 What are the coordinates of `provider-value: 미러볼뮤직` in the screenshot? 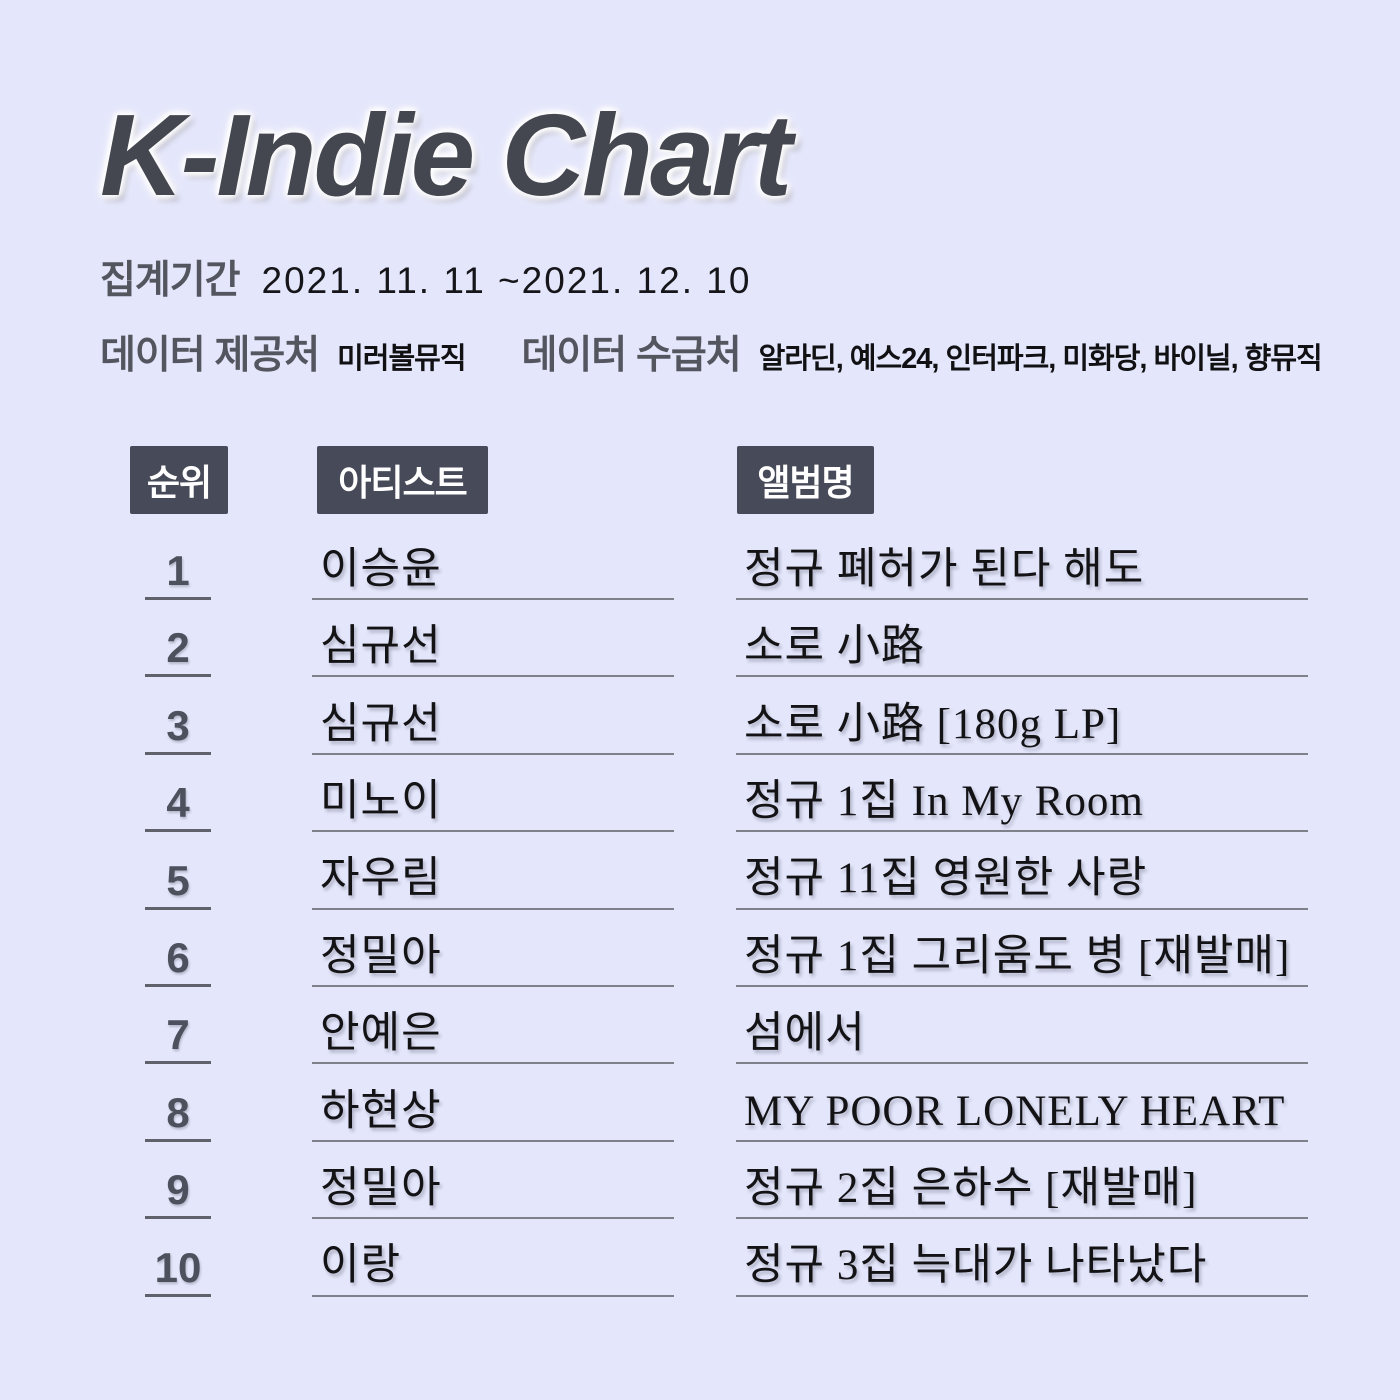 It's located at (401, 359).